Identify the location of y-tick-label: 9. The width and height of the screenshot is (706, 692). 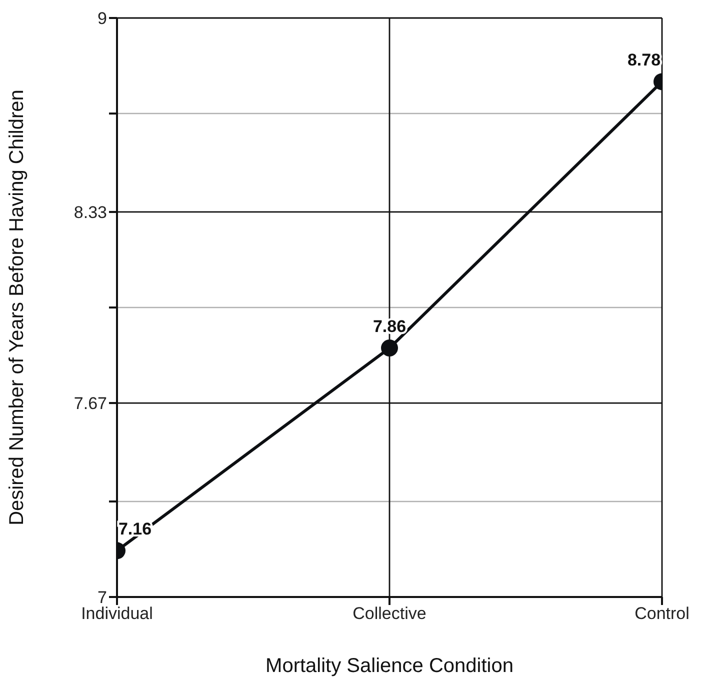
(102, 18).